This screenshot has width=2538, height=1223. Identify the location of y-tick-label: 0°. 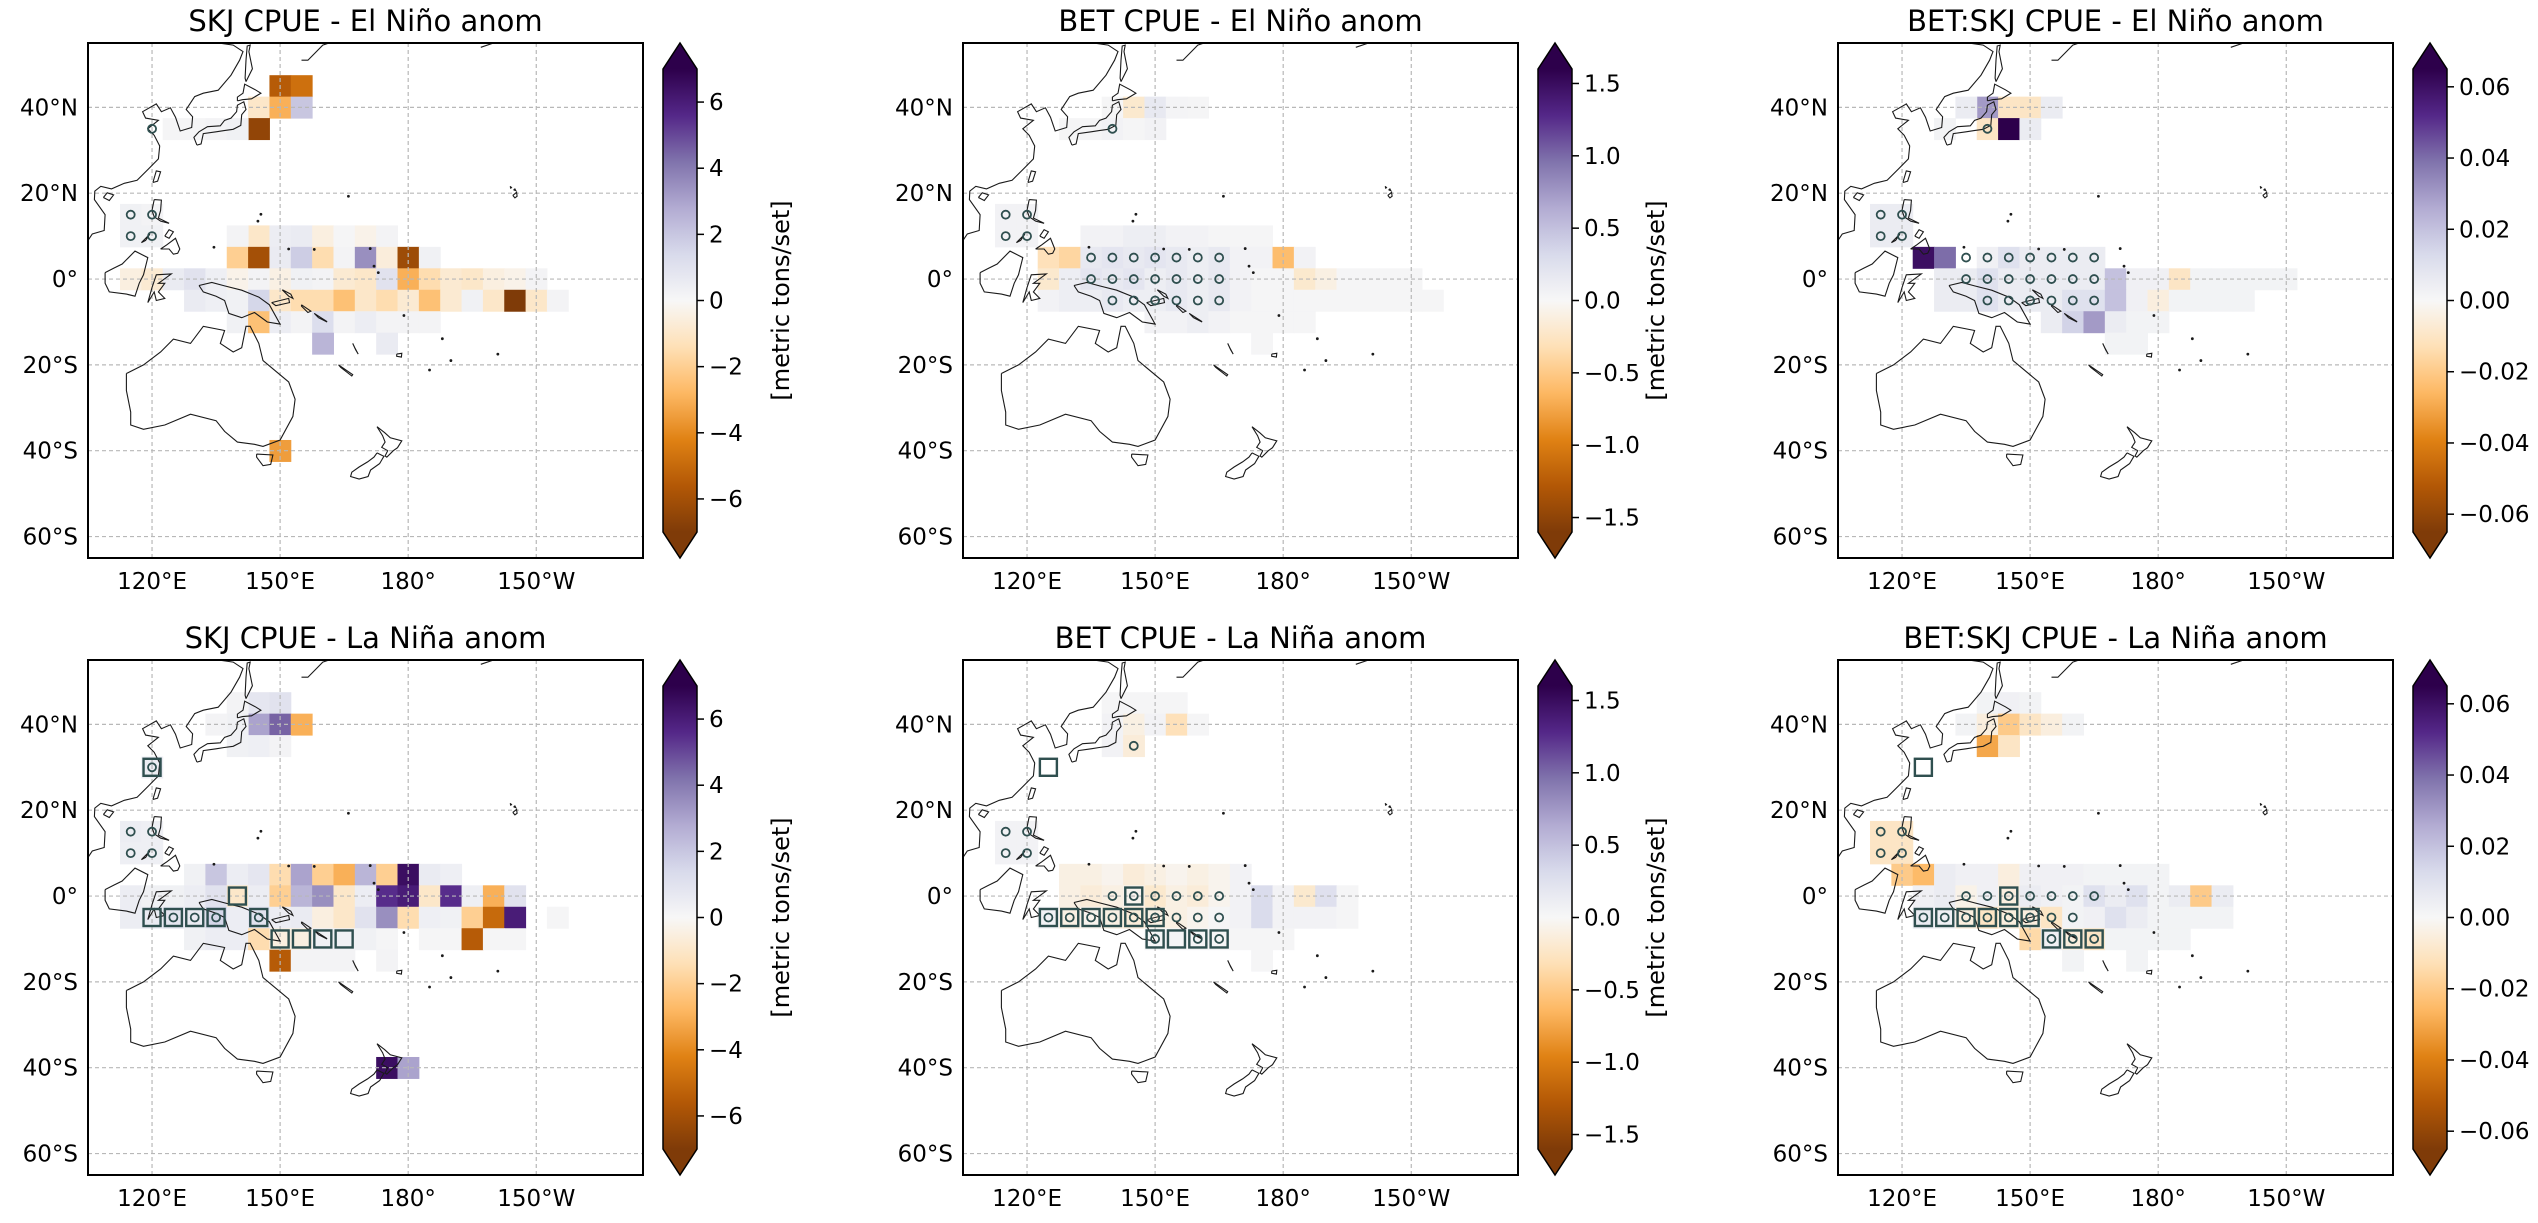
(65, 897).